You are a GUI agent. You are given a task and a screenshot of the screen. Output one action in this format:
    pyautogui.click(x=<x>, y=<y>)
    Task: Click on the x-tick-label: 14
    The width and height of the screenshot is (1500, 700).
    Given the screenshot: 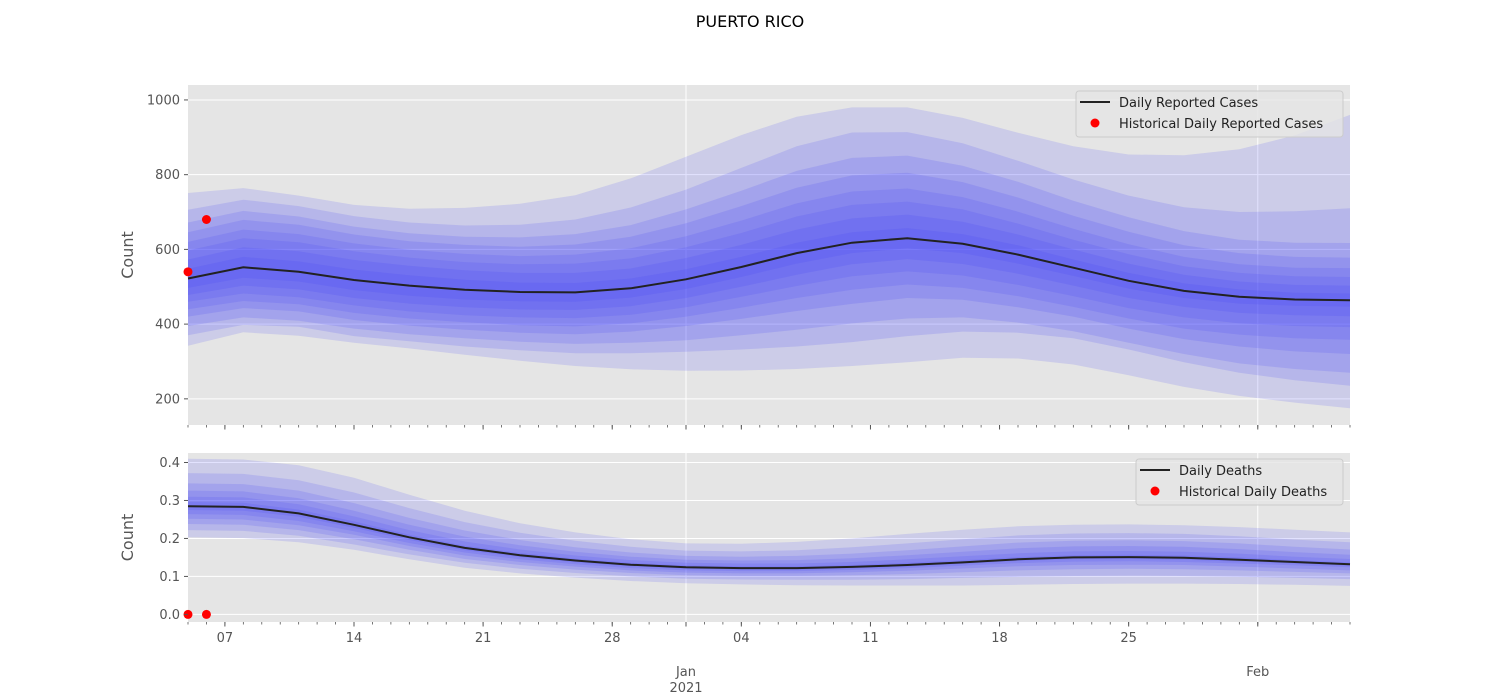 What is the action you would take?
    pyautogui.click(x=354, y=638)
    